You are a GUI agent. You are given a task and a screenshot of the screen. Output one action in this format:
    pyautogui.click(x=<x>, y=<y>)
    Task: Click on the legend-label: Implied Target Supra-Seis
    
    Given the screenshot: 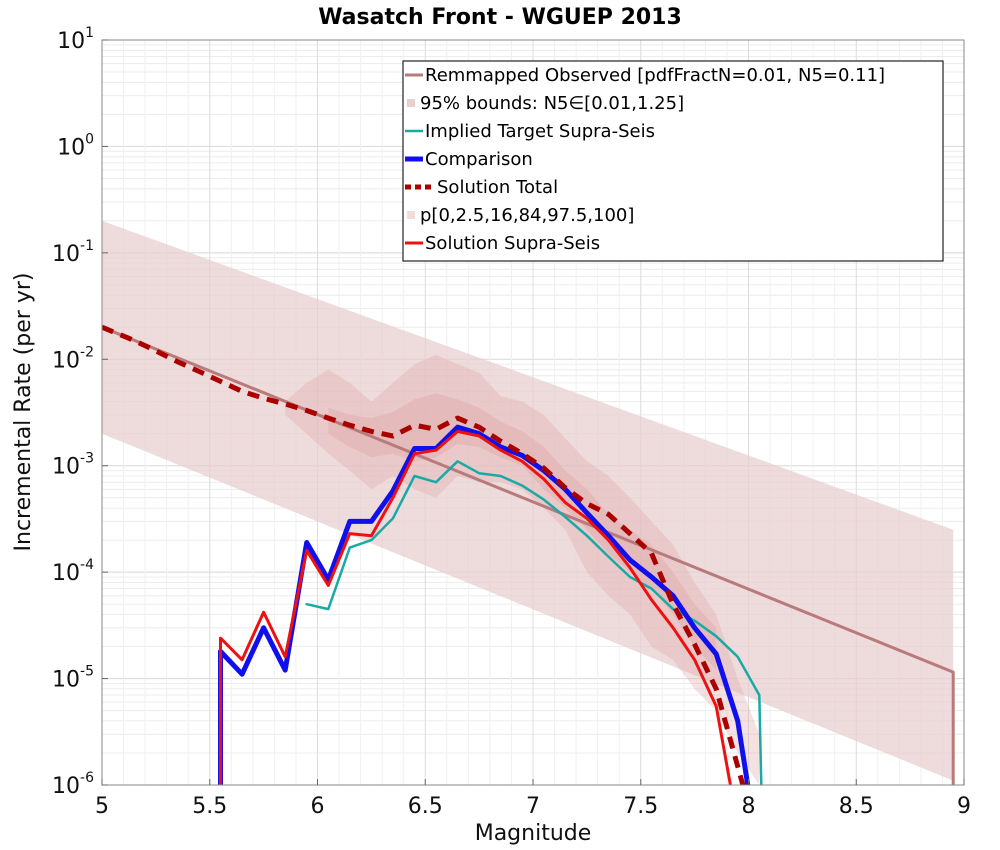 What is the action you would take?
    pyautogui.click(x=540, y=131)
    